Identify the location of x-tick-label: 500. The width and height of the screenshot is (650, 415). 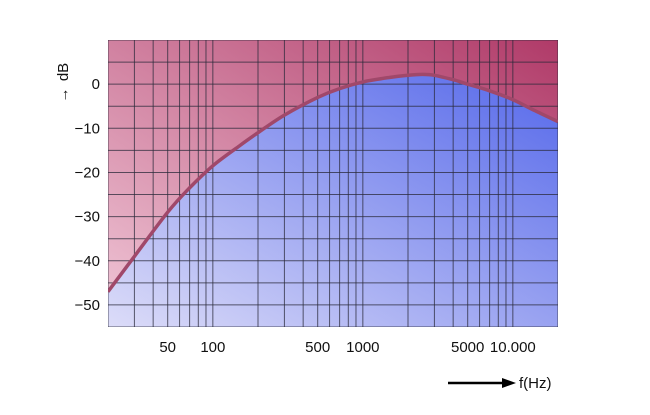
(317, 347).